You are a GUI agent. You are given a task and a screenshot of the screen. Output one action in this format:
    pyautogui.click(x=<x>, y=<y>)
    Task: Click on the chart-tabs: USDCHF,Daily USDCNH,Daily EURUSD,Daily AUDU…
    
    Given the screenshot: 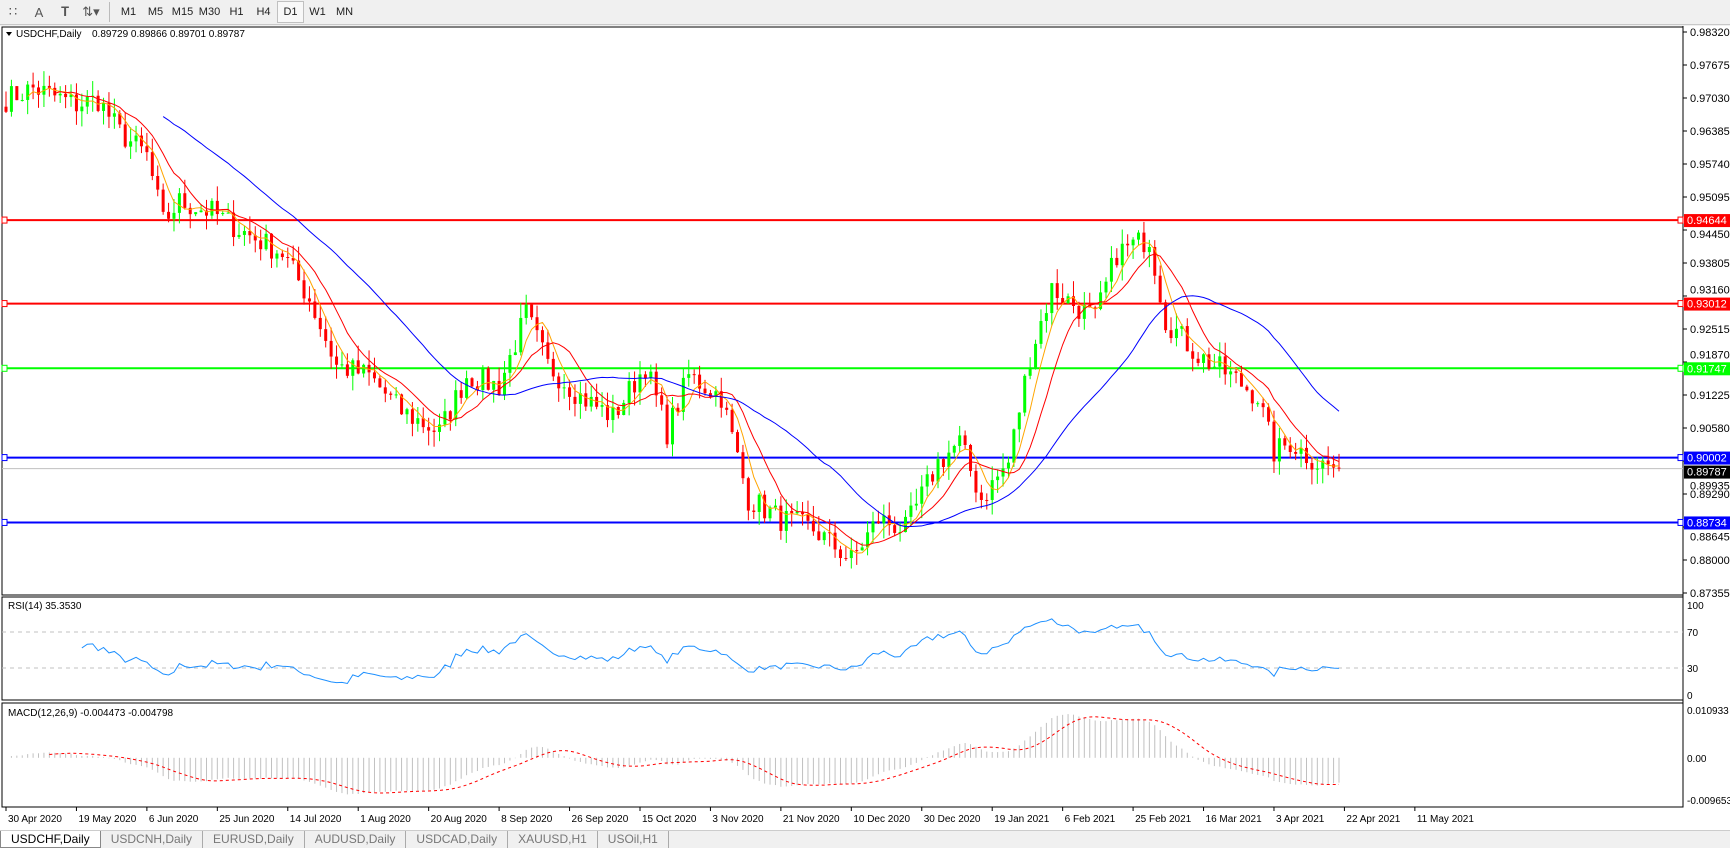 What is the action you would take?
    pyautogui.click(x=865, y=839)
    